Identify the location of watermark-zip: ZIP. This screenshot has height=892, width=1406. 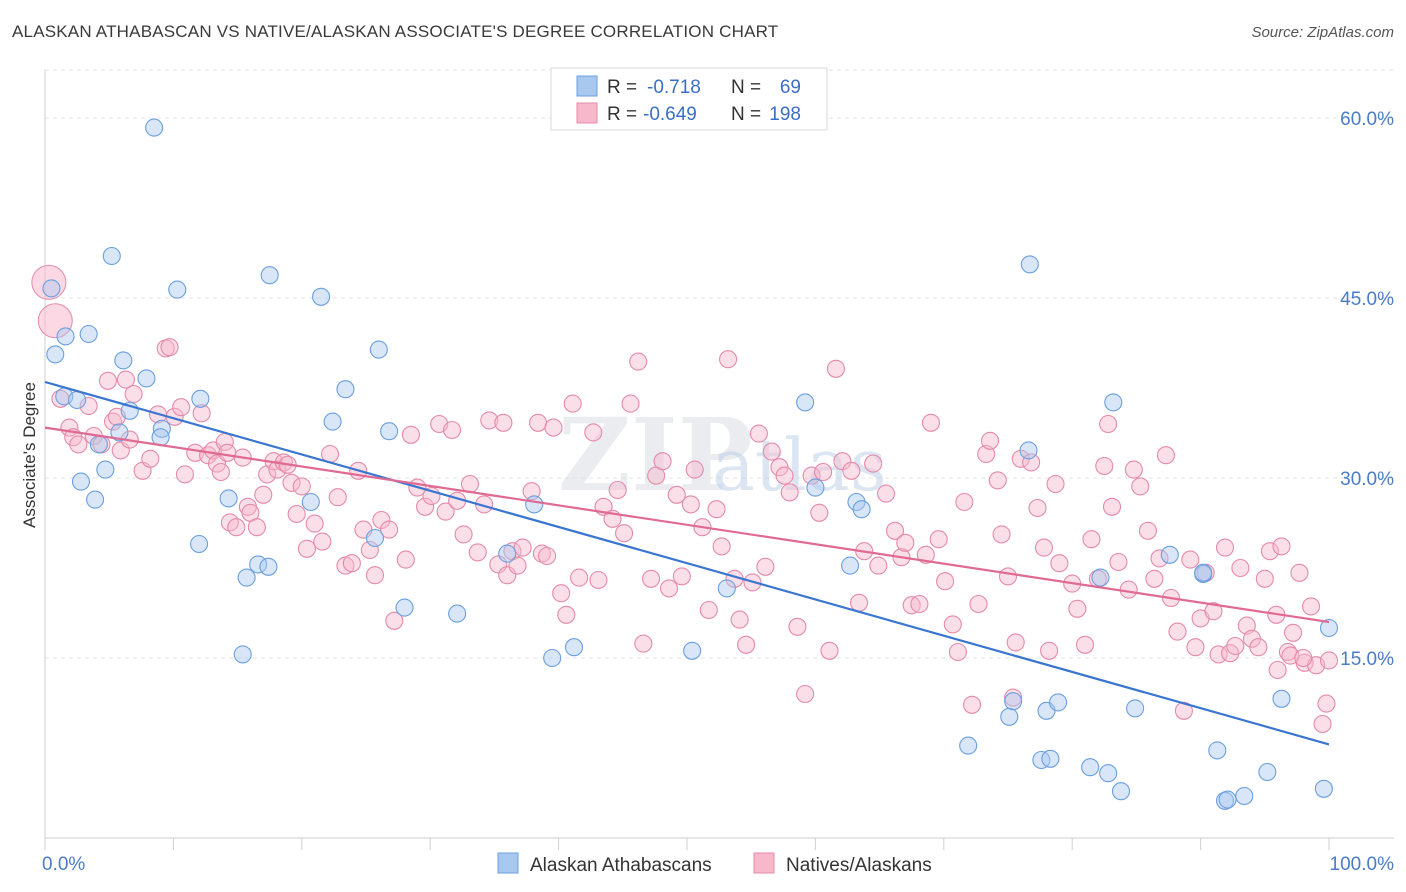
(655, 455).